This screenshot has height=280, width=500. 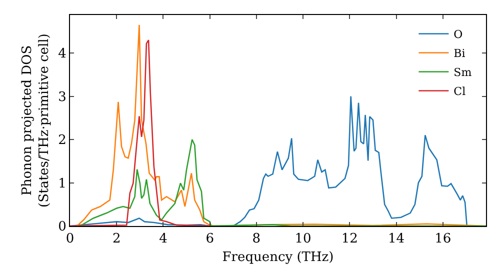 What do you see at coordinates (62, 227) in the screenshot?
I see `y-tick-label: 0` at bounding box center [62, 227].